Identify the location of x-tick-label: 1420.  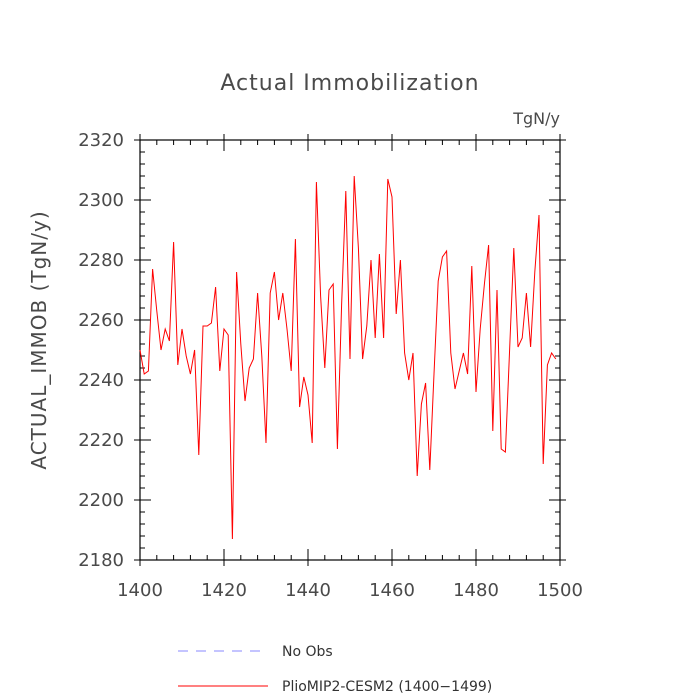
(224, 590).